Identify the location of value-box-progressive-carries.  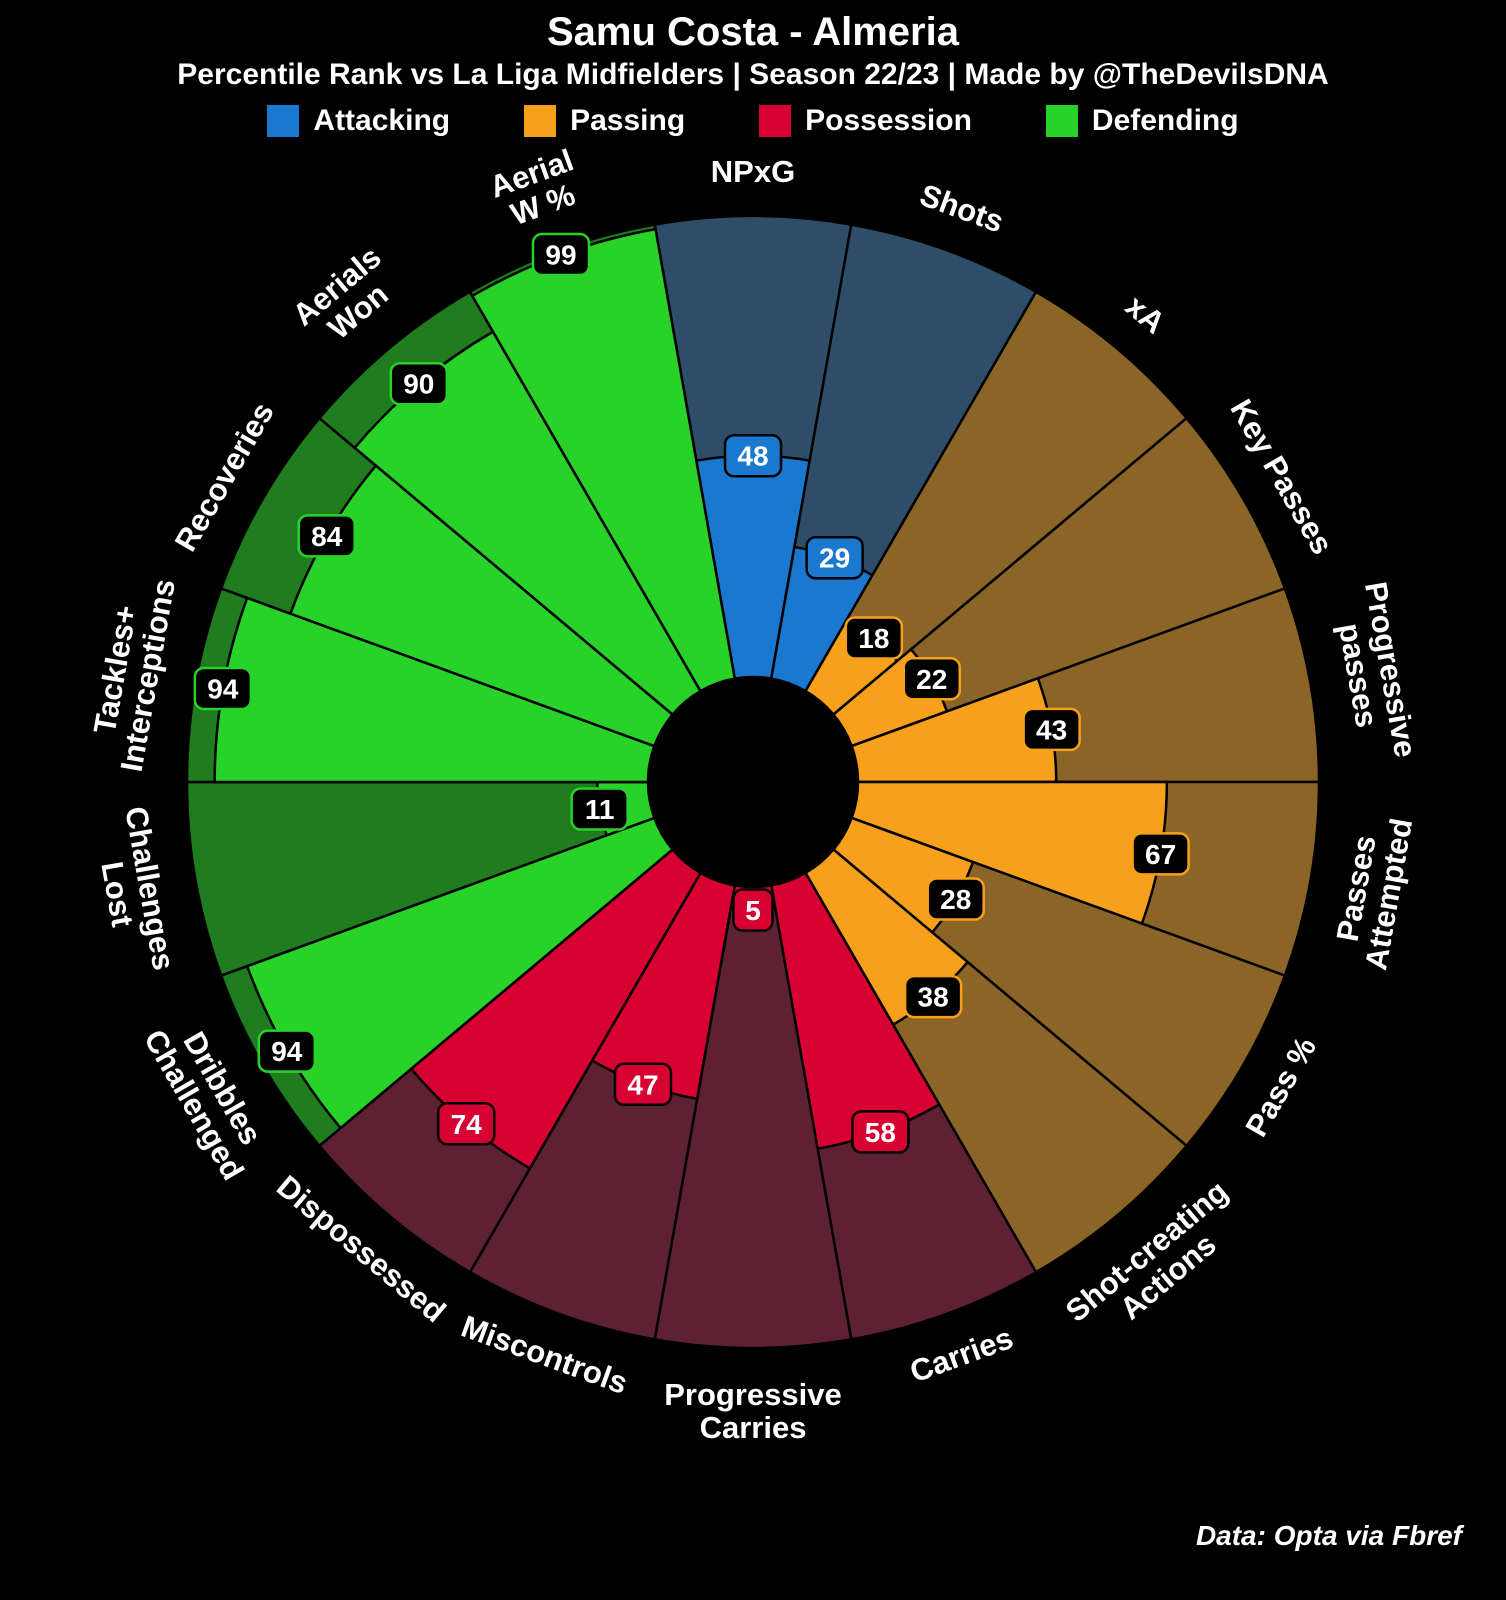
(753, 910).